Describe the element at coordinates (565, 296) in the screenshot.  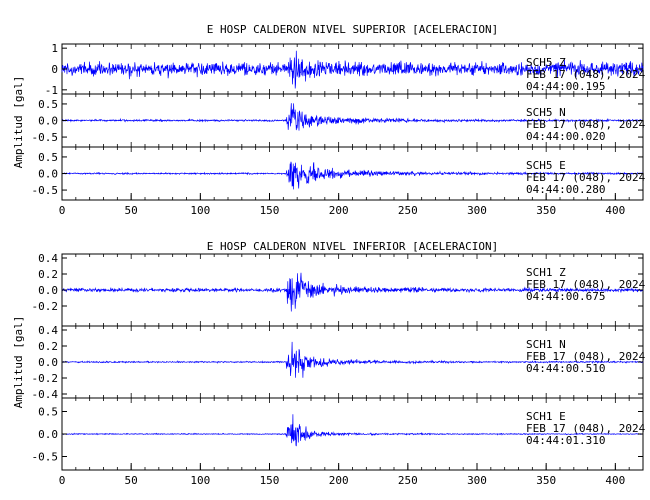
I see `trace-time-label: 04:44:00.675` at that location.